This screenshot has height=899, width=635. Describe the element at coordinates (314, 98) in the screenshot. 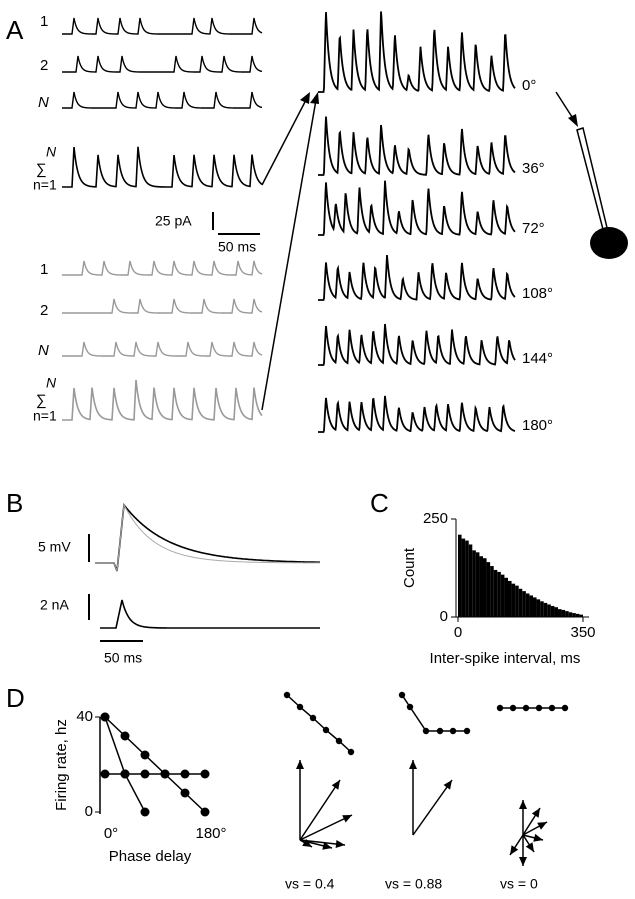

I see `arrowhead` at that location.